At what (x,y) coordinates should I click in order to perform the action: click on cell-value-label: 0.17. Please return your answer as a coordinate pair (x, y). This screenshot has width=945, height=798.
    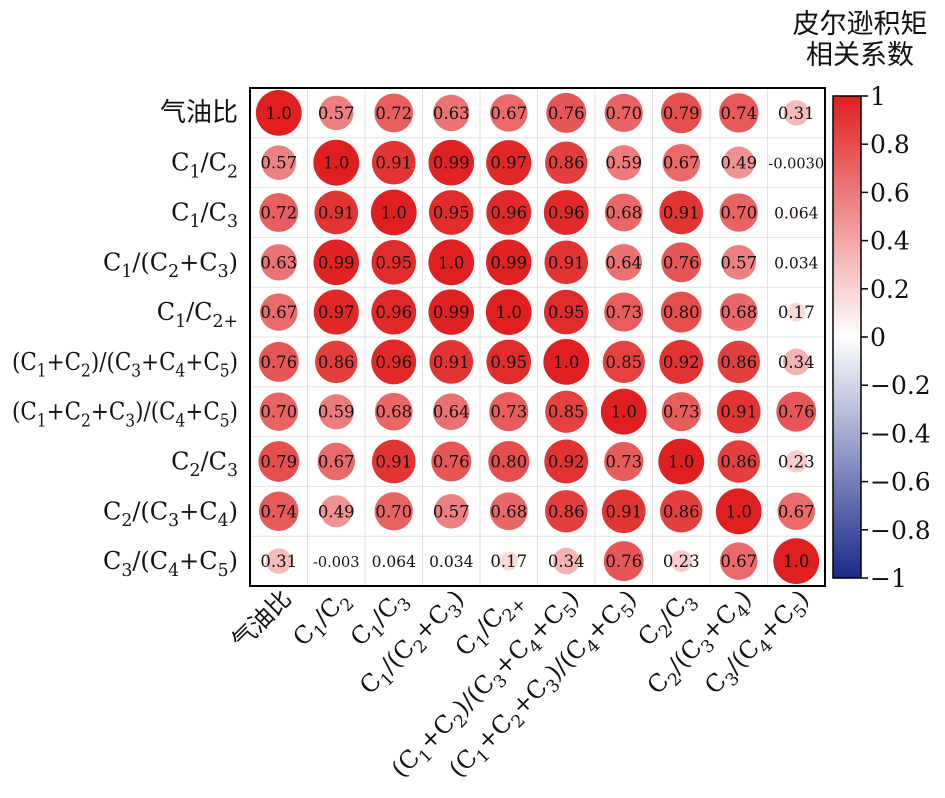
    Looking at the image, I should click on (508, 561).